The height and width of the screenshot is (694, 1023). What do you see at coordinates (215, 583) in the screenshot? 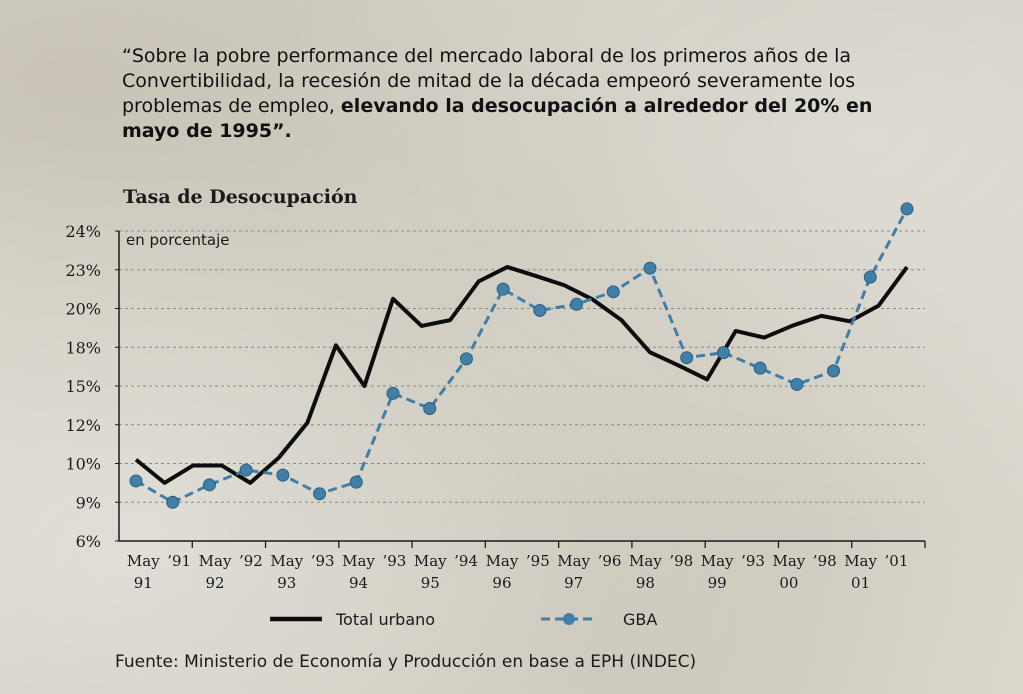
I see `x-tick-year: 92` at bounding box center [215, 583].